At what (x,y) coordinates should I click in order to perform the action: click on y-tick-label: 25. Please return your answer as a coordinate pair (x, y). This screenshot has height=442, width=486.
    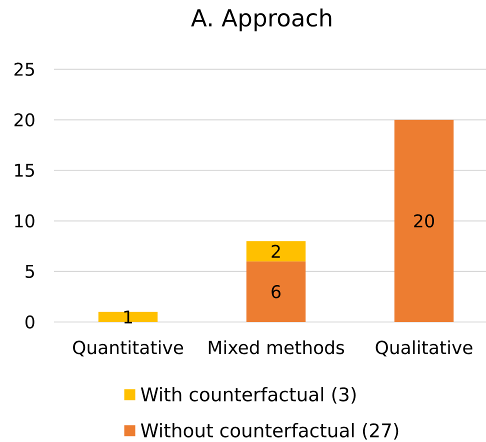
    Looking at the image, I should click on (24, 69).